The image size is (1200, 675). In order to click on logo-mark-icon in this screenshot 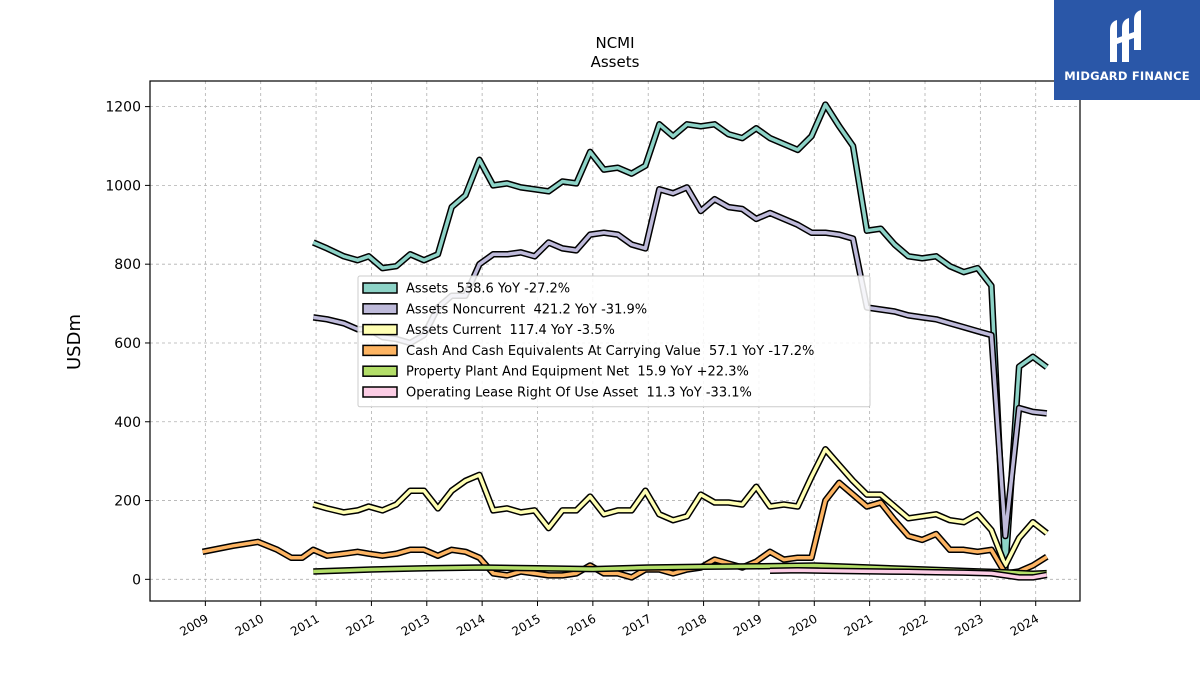, I will do `click(1125, 36)`.